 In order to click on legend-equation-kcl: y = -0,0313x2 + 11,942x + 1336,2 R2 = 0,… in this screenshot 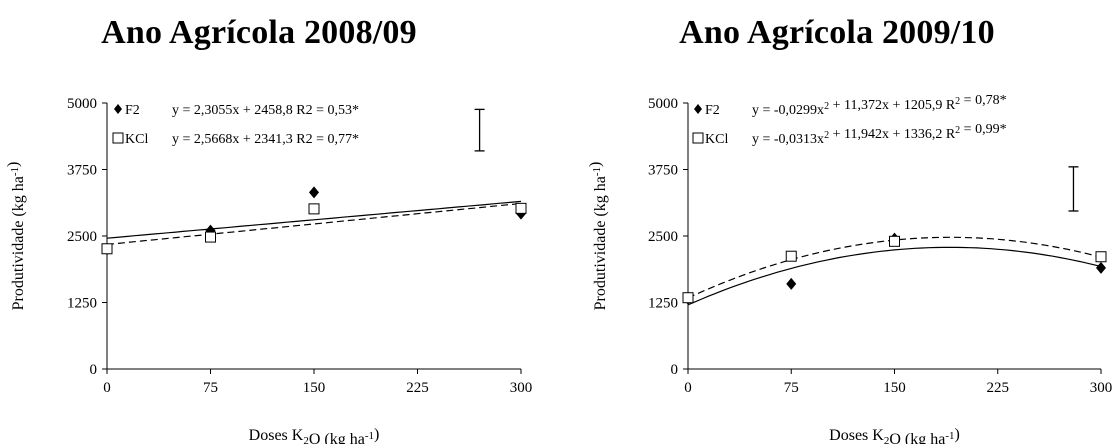, I will do `click(879, 134)`.